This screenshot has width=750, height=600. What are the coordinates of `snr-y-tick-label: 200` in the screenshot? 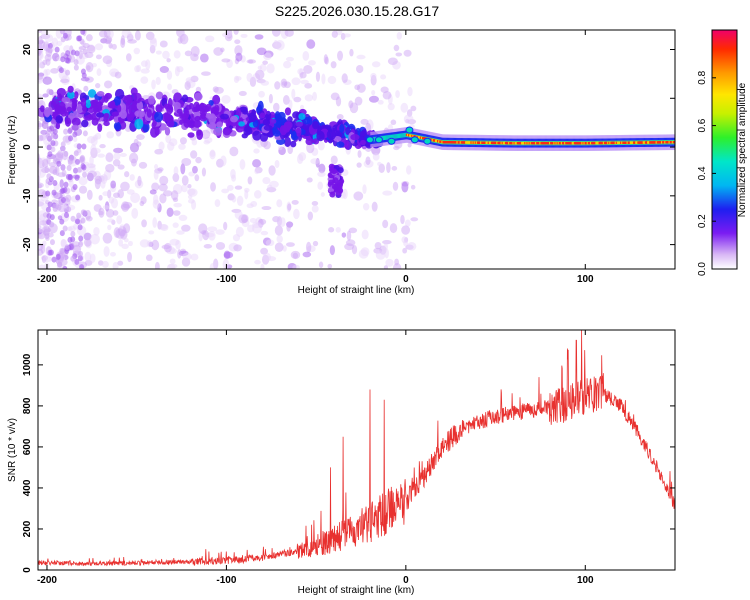 It's located at (27, 528).